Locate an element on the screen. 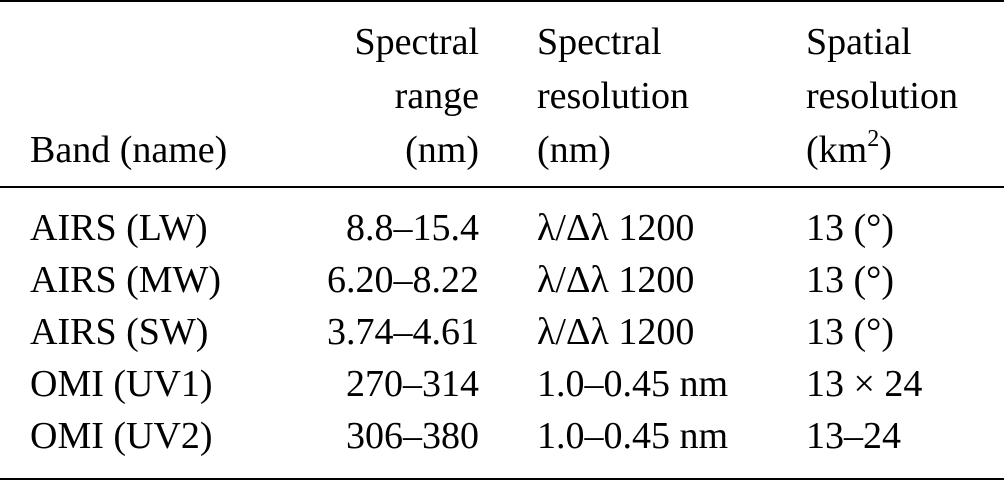 The height and width of the screenshot is (482, 1004). header-spectral-range-line1: Spectral is located at coordinates (416, 42).